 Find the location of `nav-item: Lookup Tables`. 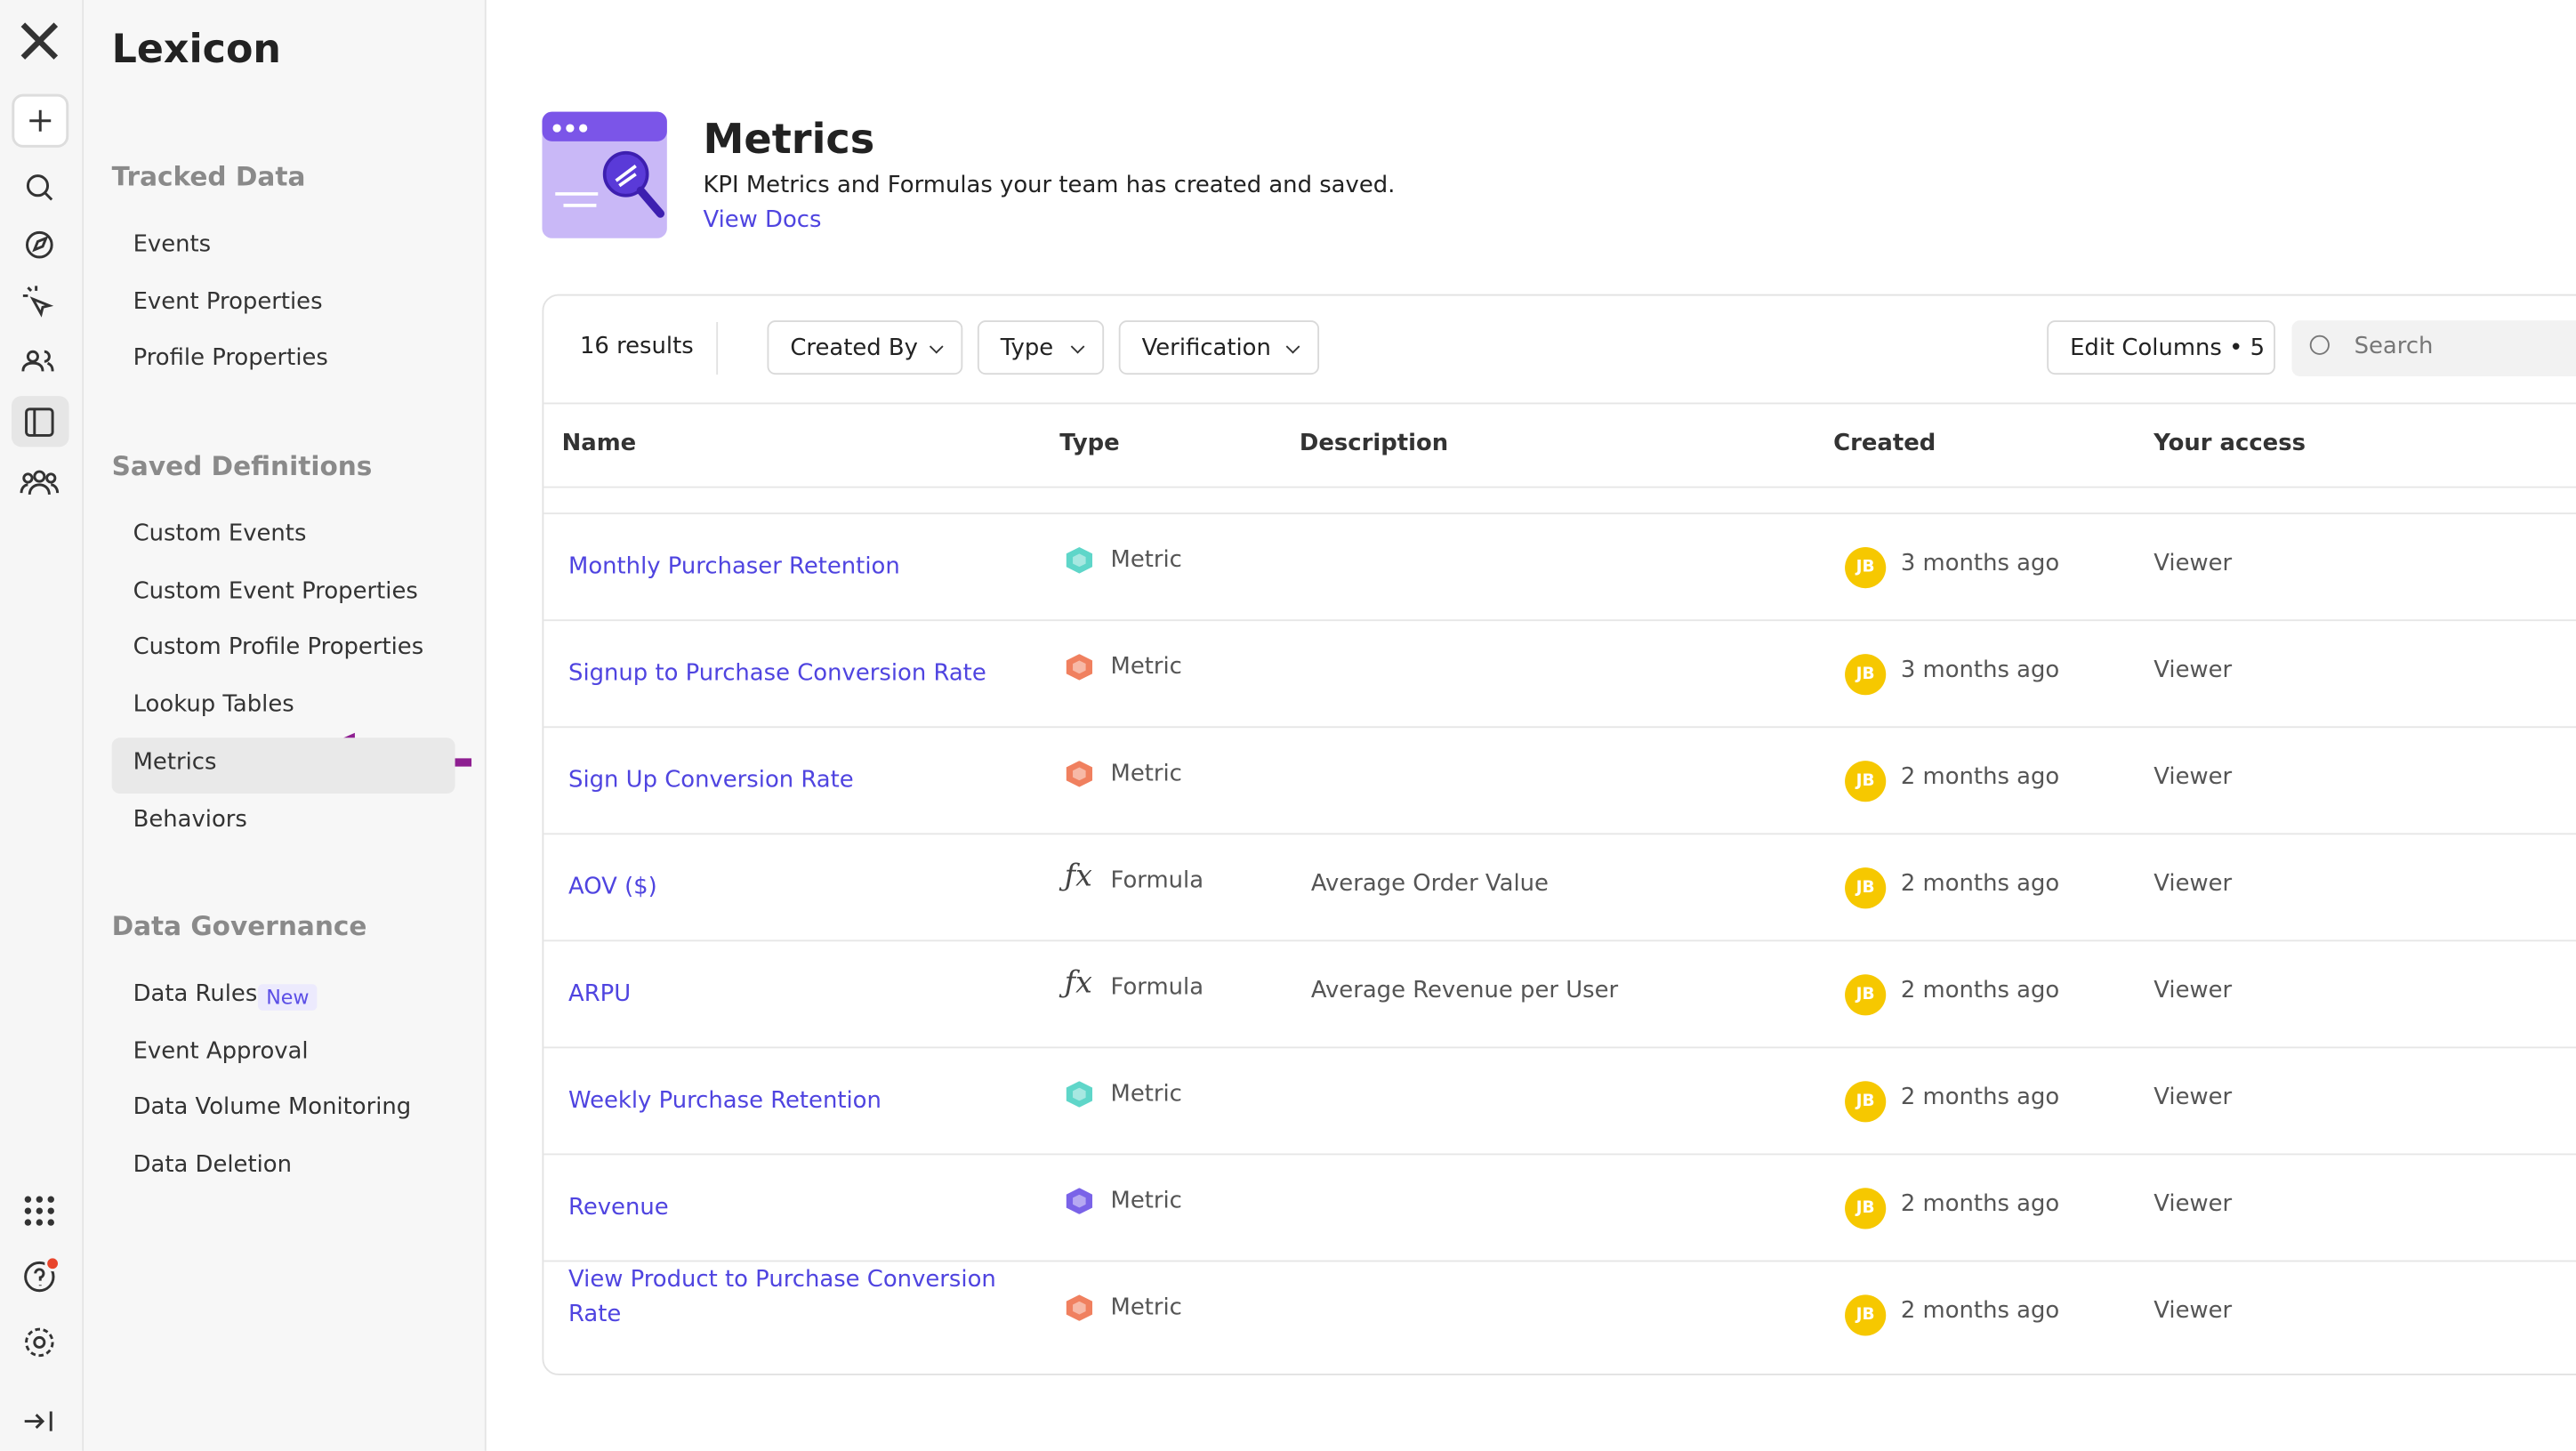

nav-item: Lookup Tables is located at coordinates (213, 705).